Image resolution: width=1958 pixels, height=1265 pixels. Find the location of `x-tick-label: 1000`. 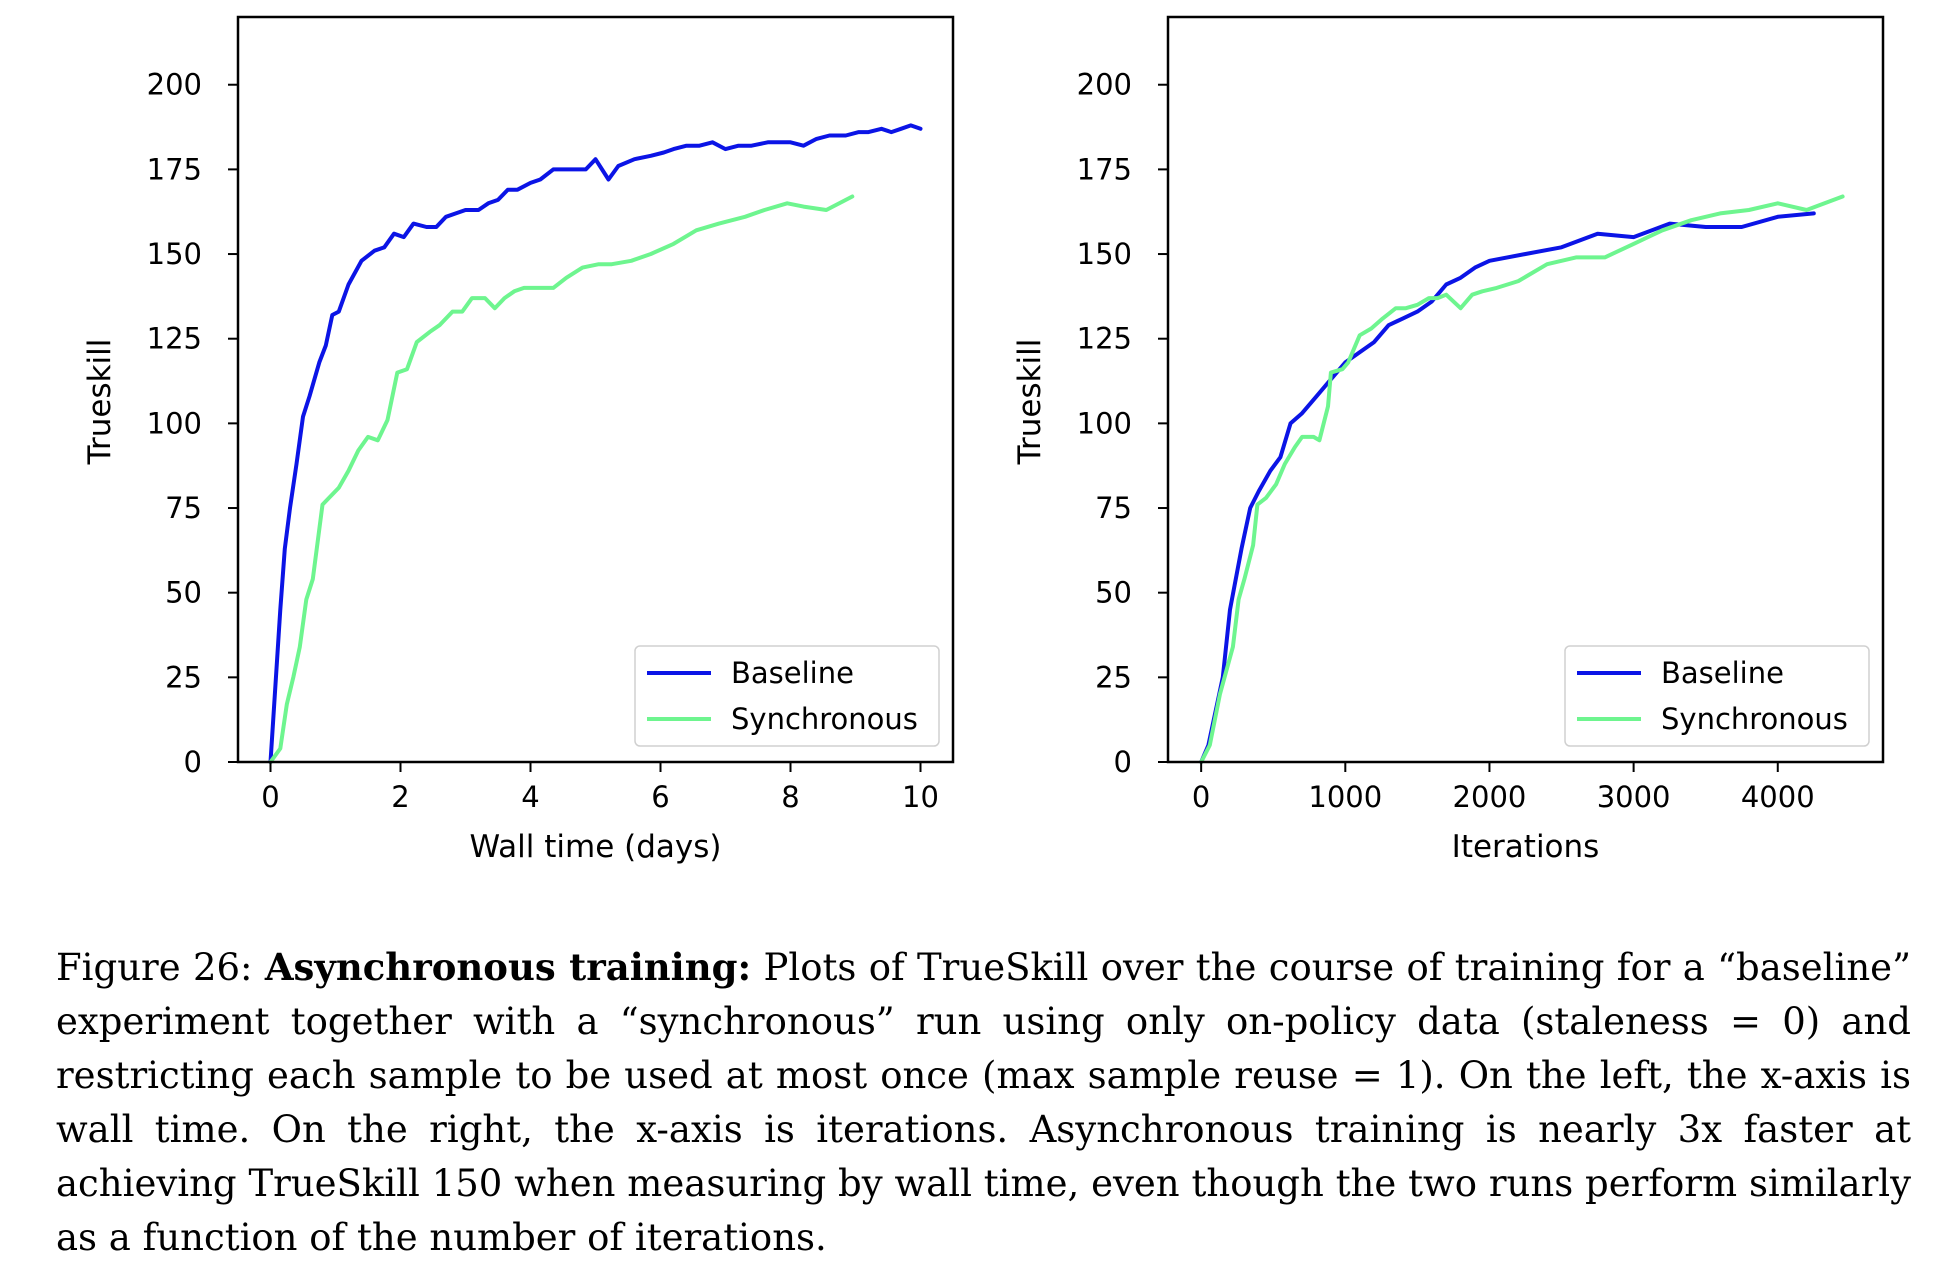

x-tick-label: 1000 is located at coordinates (1345, 797).